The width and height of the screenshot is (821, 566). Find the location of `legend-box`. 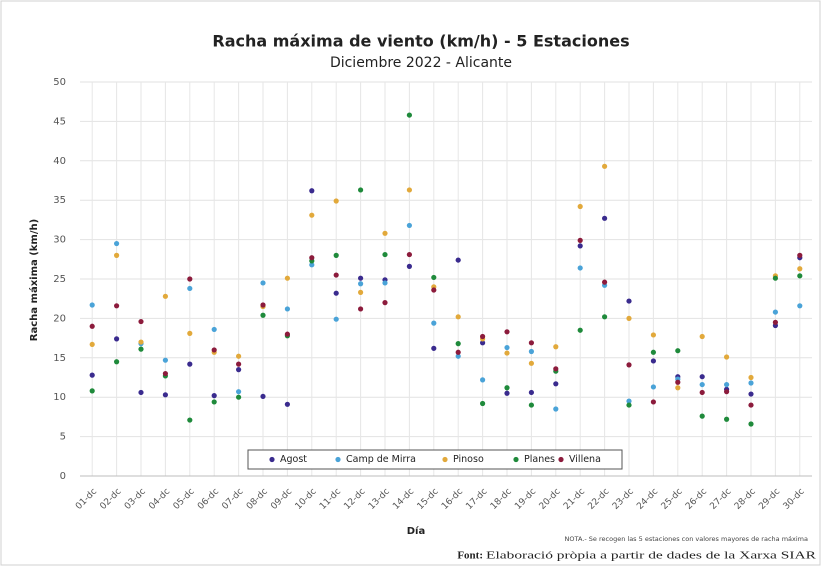

legend-box is located at coordinates (435, 459).